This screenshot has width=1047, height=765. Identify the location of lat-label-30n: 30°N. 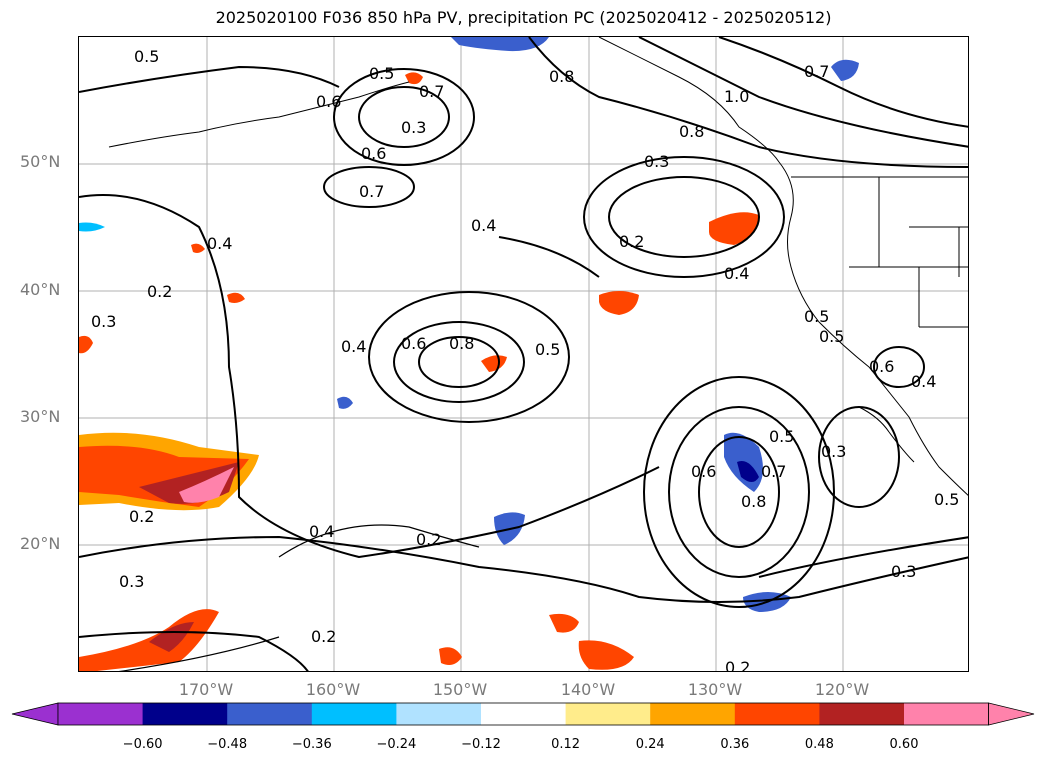
(40, 416).